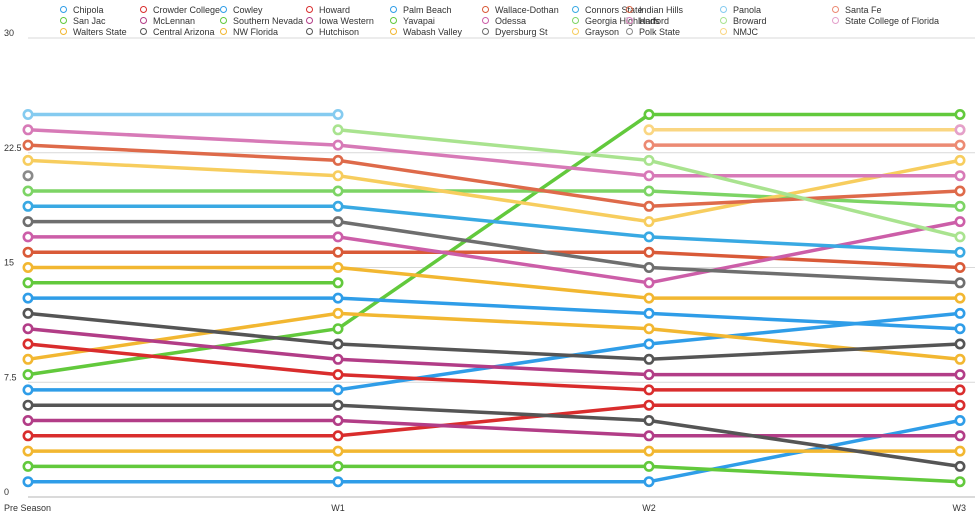  Describe the element at coordinates (494, 367) in the screenshot. I see `series-howard` at that location.